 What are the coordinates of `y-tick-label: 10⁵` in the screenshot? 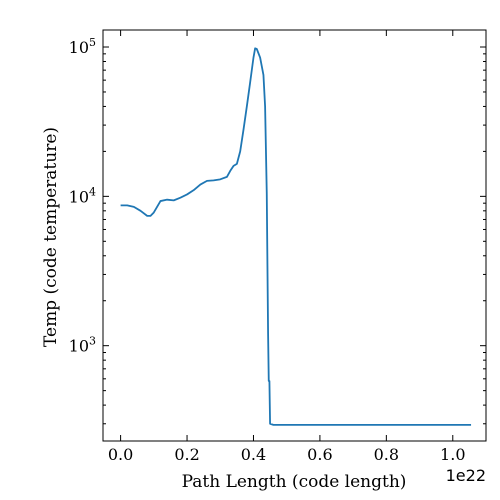 It's located at (82, 46).